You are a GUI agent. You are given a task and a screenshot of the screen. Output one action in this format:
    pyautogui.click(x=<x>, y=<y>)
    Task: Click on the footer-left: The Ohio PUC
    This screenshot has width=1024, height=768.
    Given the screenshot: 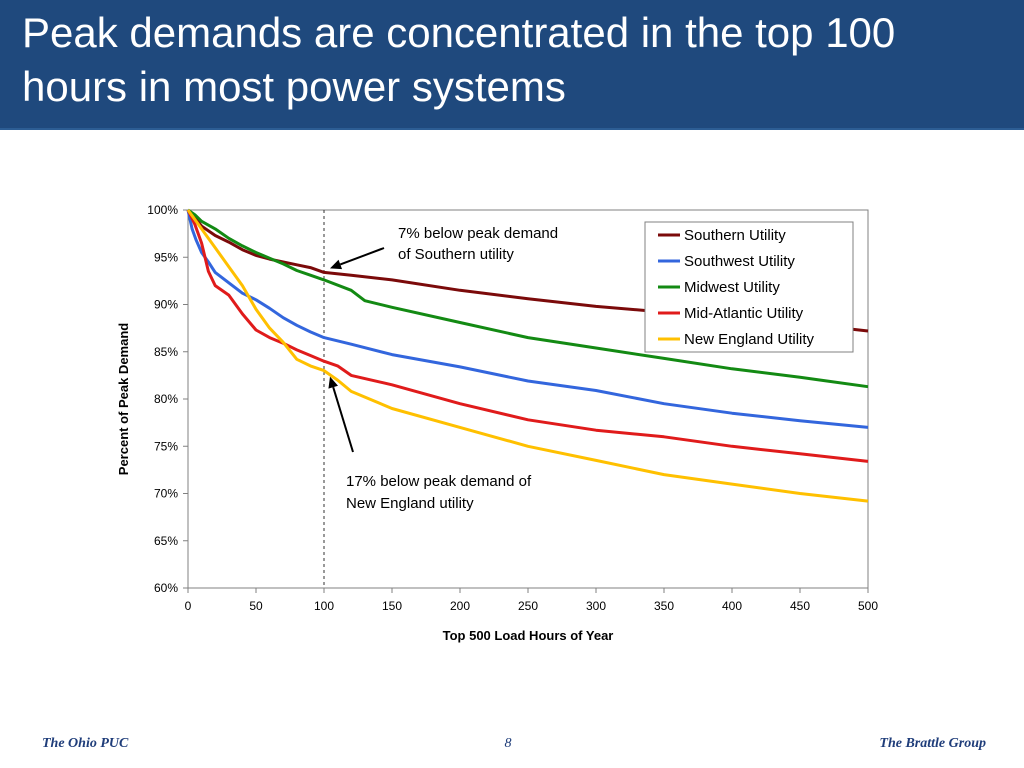 What is the action you would take?
    pyautogui.click(x=85, y=743)
    